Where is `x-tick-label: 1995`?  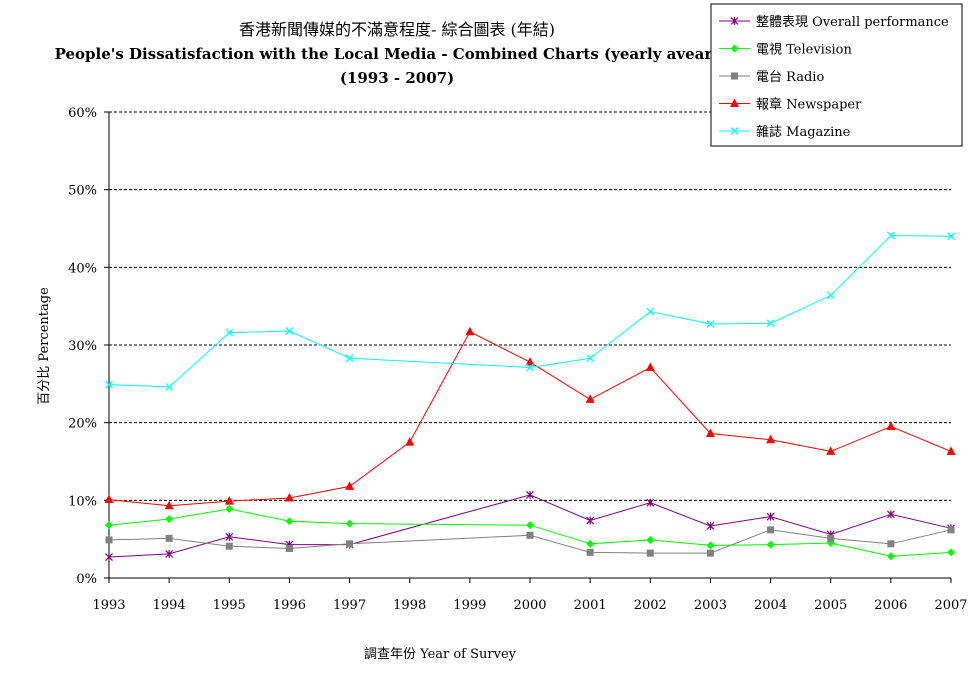
x-tick-label: 1995 is located at coordinates (229, 605).